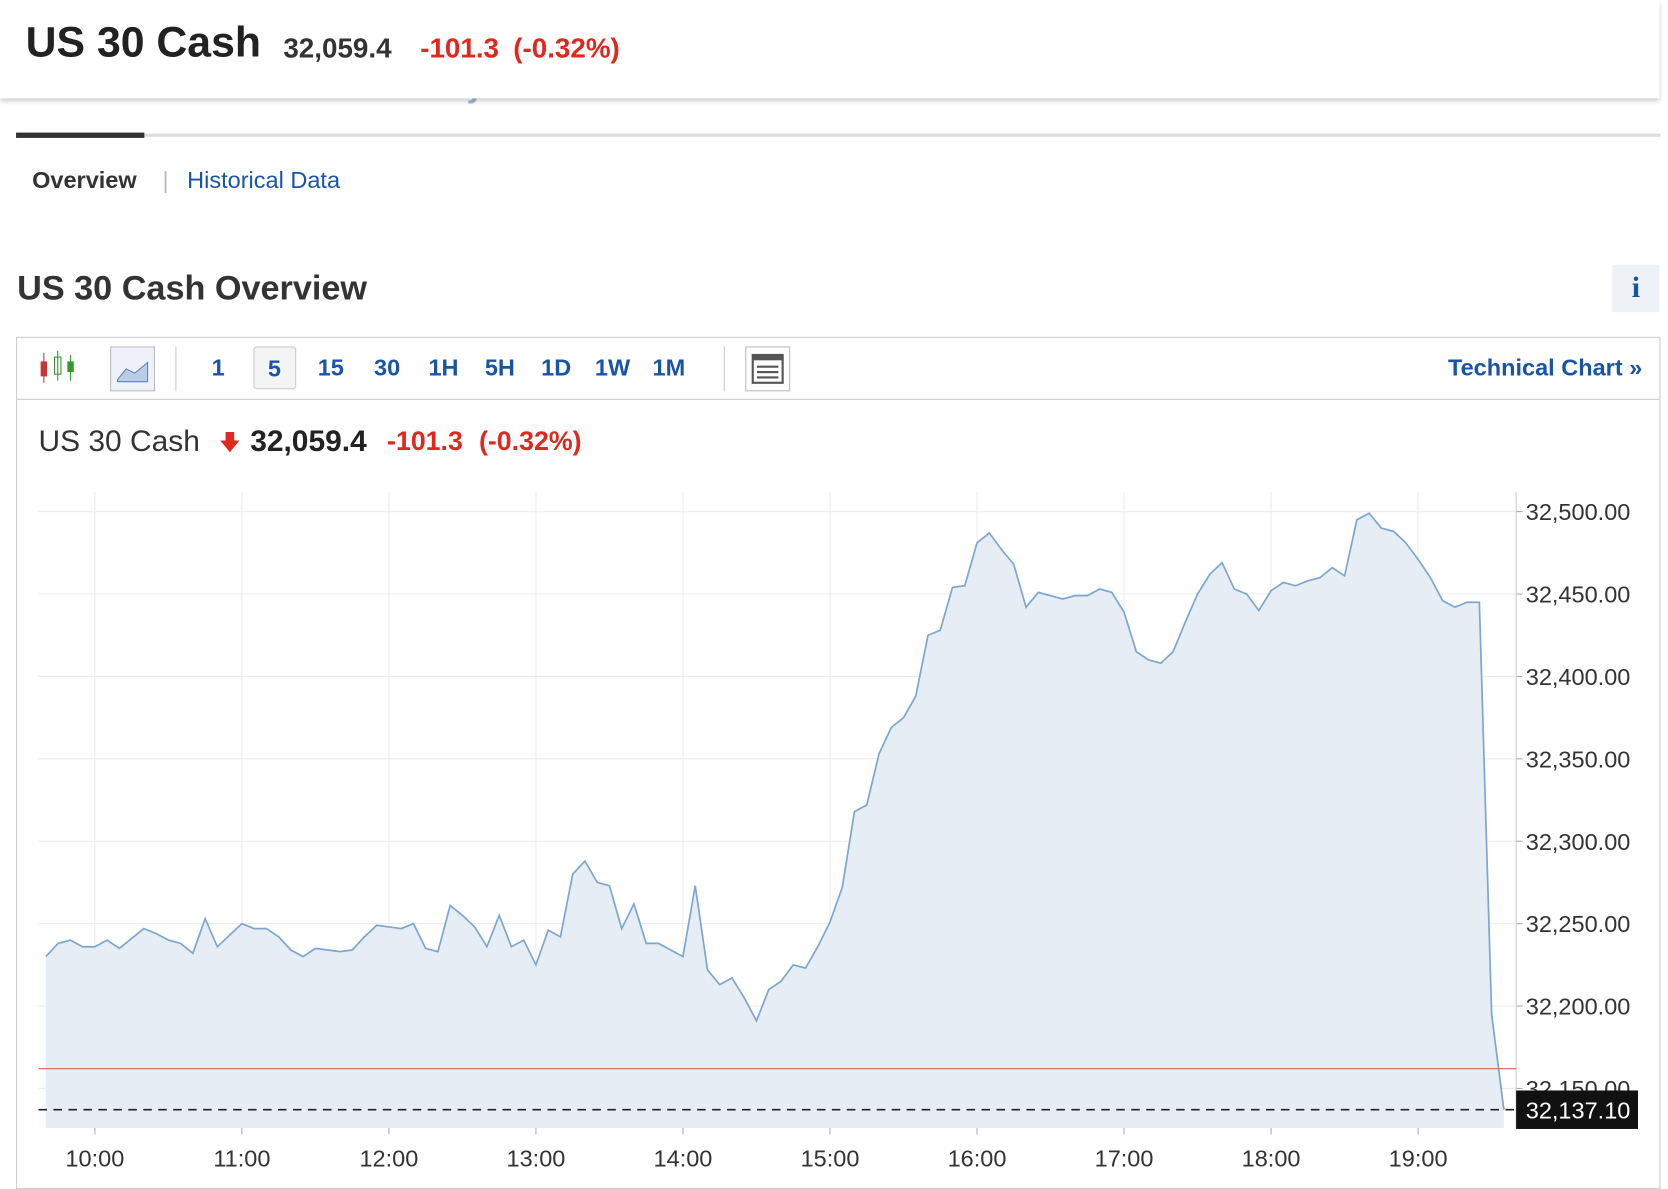  What do you see at coordinates (119, 441) in the screenshot?
I see `chart-instrument: US 30 Cash` at bounding box center [119, 441].